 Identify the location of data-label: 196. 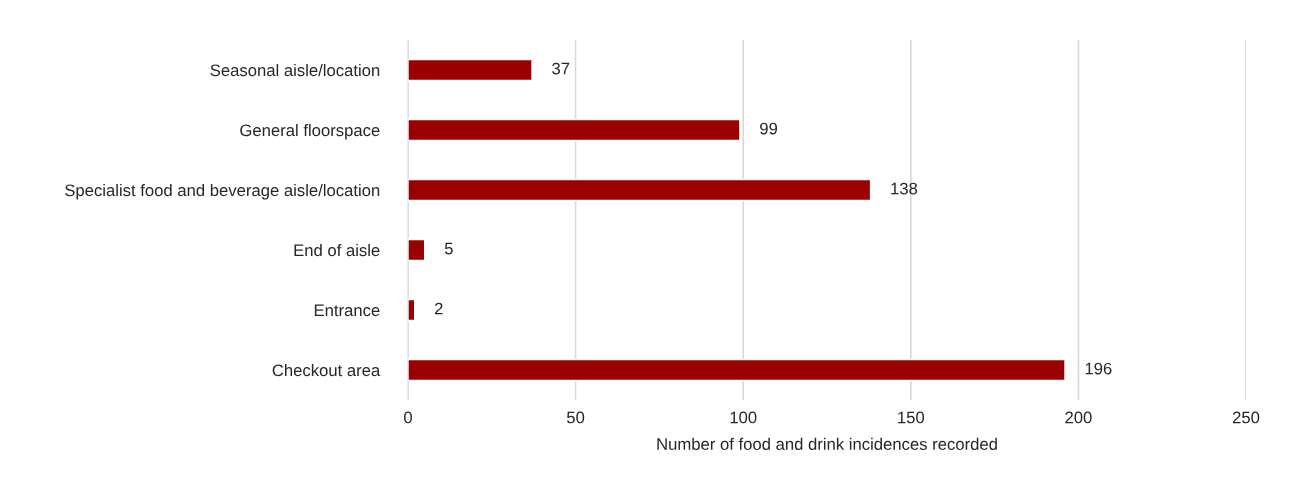
(1098, 368).